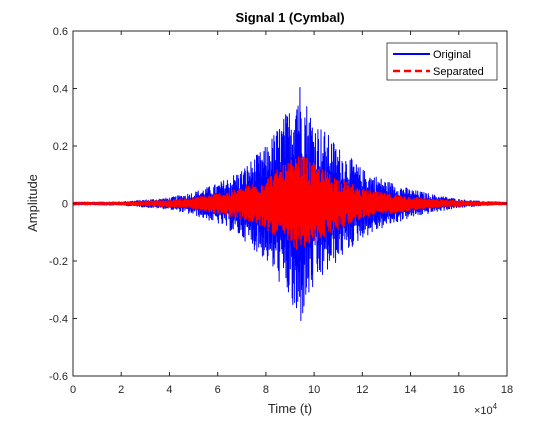 The width and height of the screenshot is (560, 425). I want to click on x-tick-label: 6, so click(218, 390).